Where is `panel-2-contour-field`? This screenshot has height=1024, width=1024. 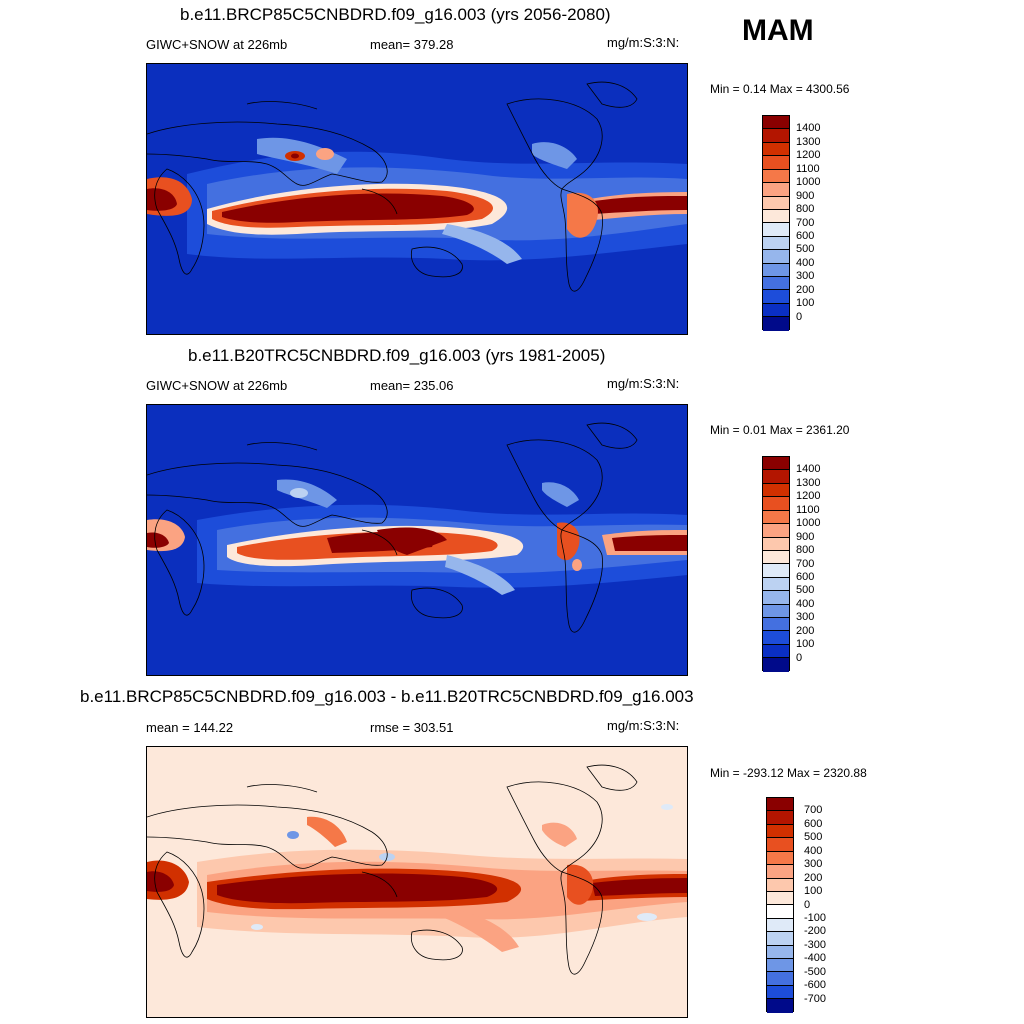
panel-2-contour-field is located at coordinates (417, 540).